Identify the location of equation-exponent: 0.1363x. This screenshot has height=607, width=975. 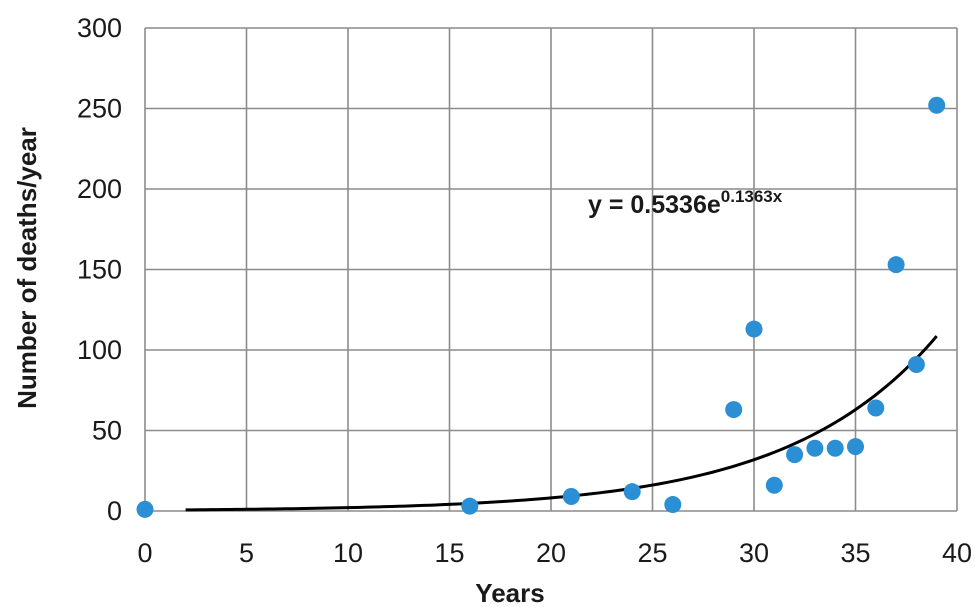
(752, 196).